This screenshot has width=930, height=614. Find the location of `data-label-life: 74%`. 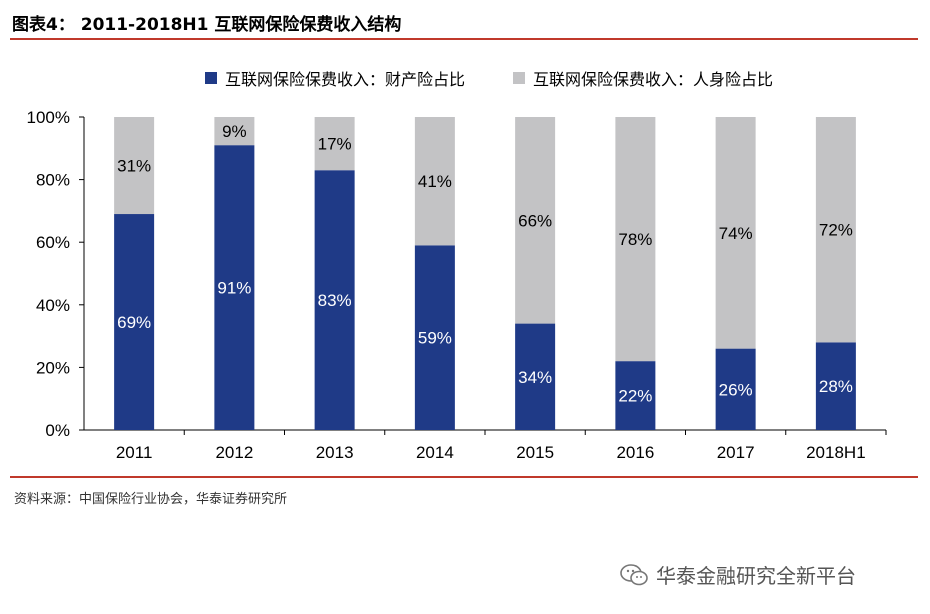

data-label-life: 74% is located at coordinates (736, 233).